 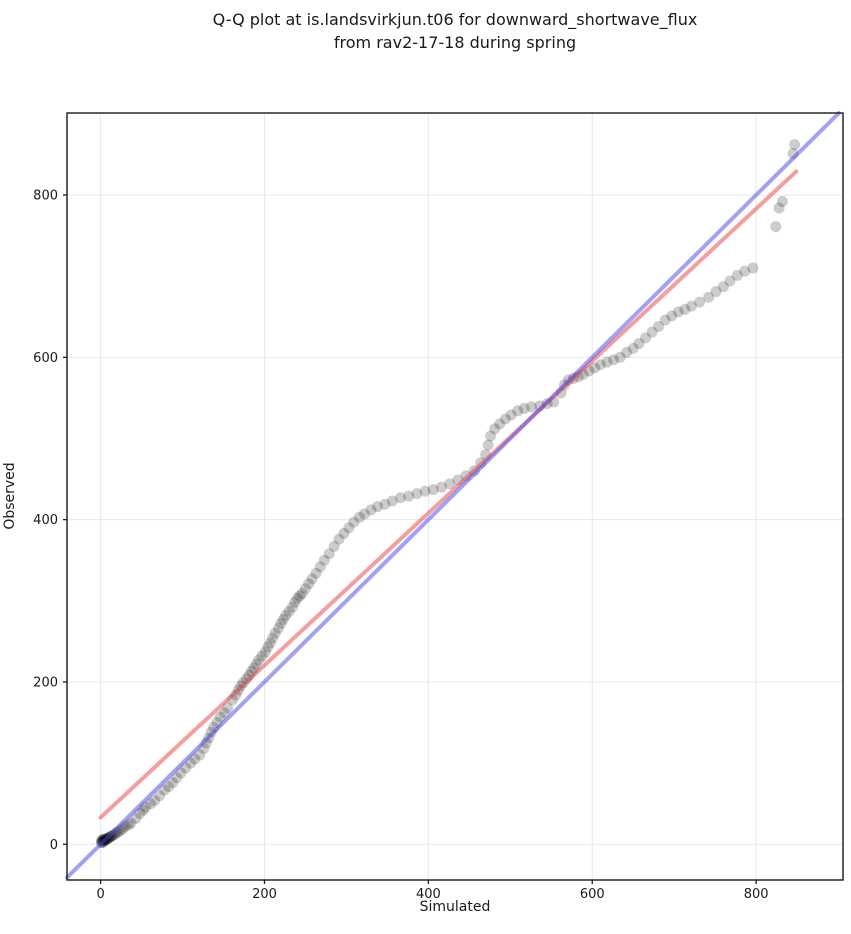 I want to click on chart-title-line2: from rav2-17-18 during spring, so click(x=455, y=42).